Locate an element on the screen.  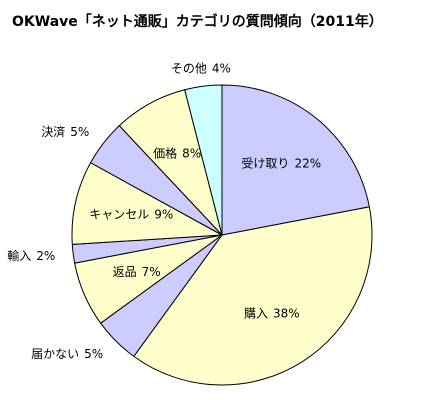
data-label: 届かない 5% is located at coordinates (67, 353).